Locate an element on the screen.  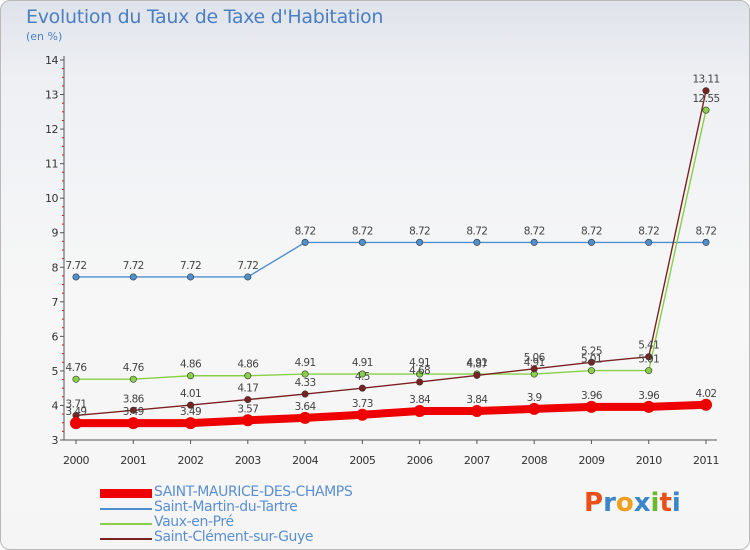
y-tick-label: 14 is located at coordinates (51, 60).